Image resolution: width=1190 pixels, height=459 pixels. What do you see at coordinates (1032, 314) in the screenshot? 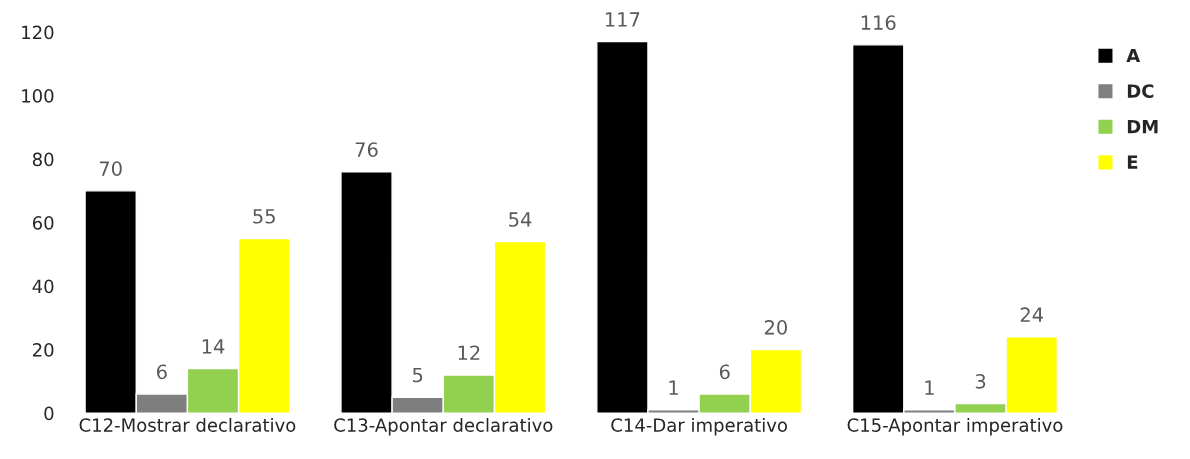
I see `data-label: 24` at bounding box center [1032, 314].